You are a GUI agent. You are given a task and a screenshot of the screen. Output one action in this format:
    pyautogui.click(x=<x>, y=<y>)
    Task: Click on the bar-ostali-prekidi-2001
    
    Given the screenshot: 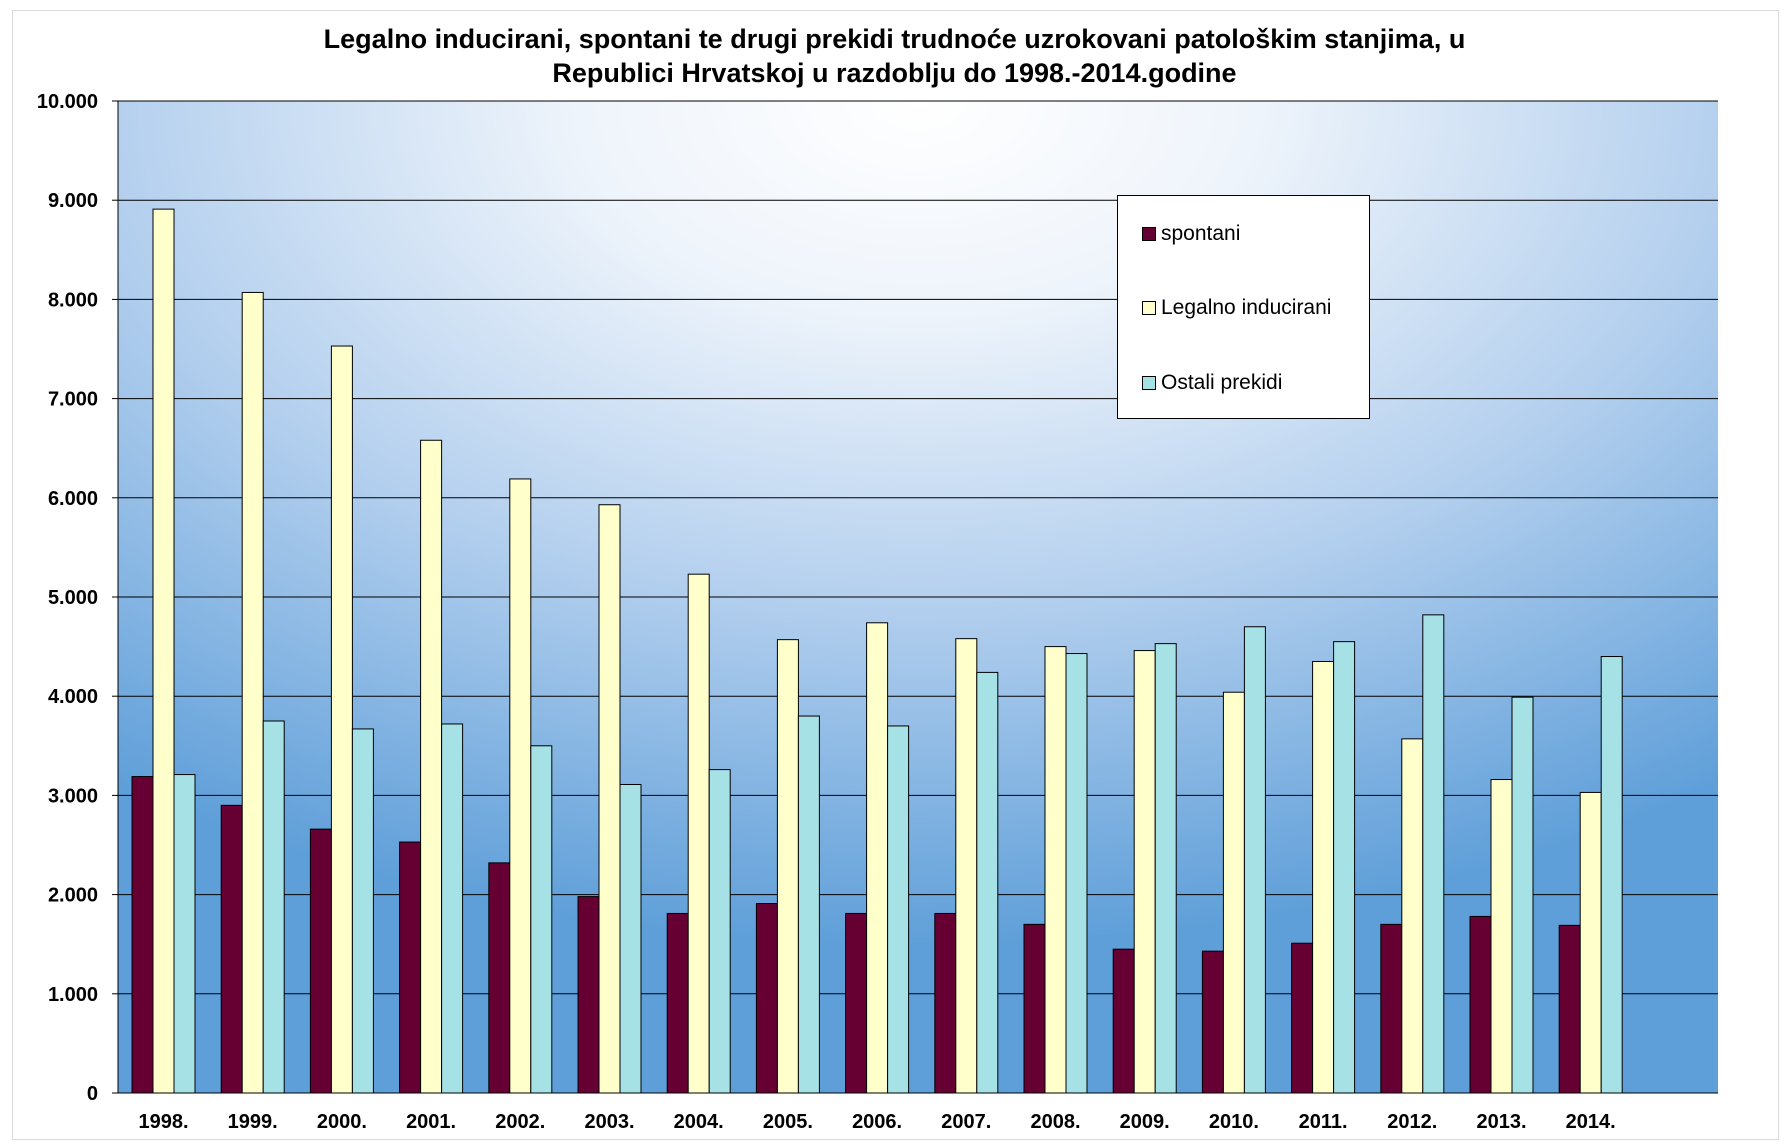 What is the action you would take?
    pyautogui.click(x=452, y=908)
    